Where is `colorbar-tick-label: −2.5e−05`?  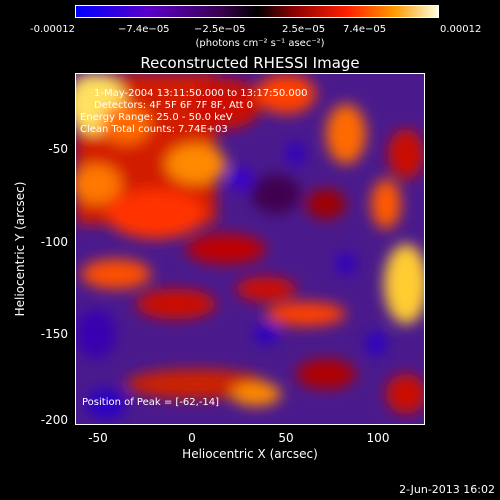 colorbar-tick-label: −2.5e−05 is located at coordinates (220, 29).